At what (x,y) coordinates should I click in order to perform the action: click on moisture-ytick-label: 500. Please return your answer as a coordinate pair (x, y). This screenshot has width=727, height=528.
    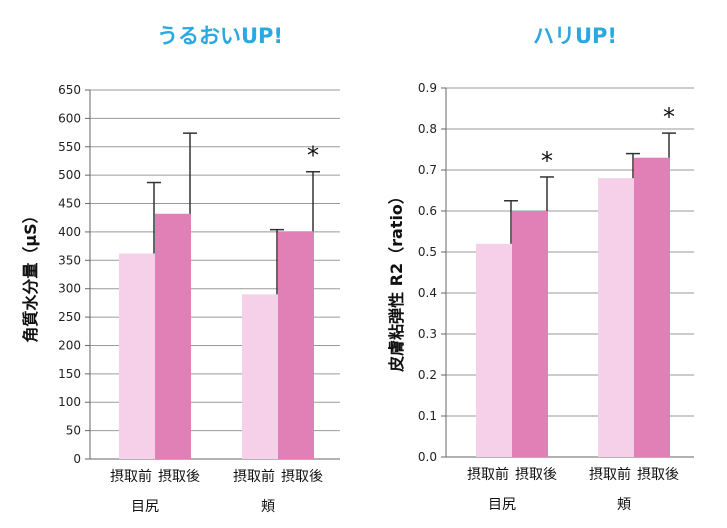
    Looking at the image, I should click on (69, 175).